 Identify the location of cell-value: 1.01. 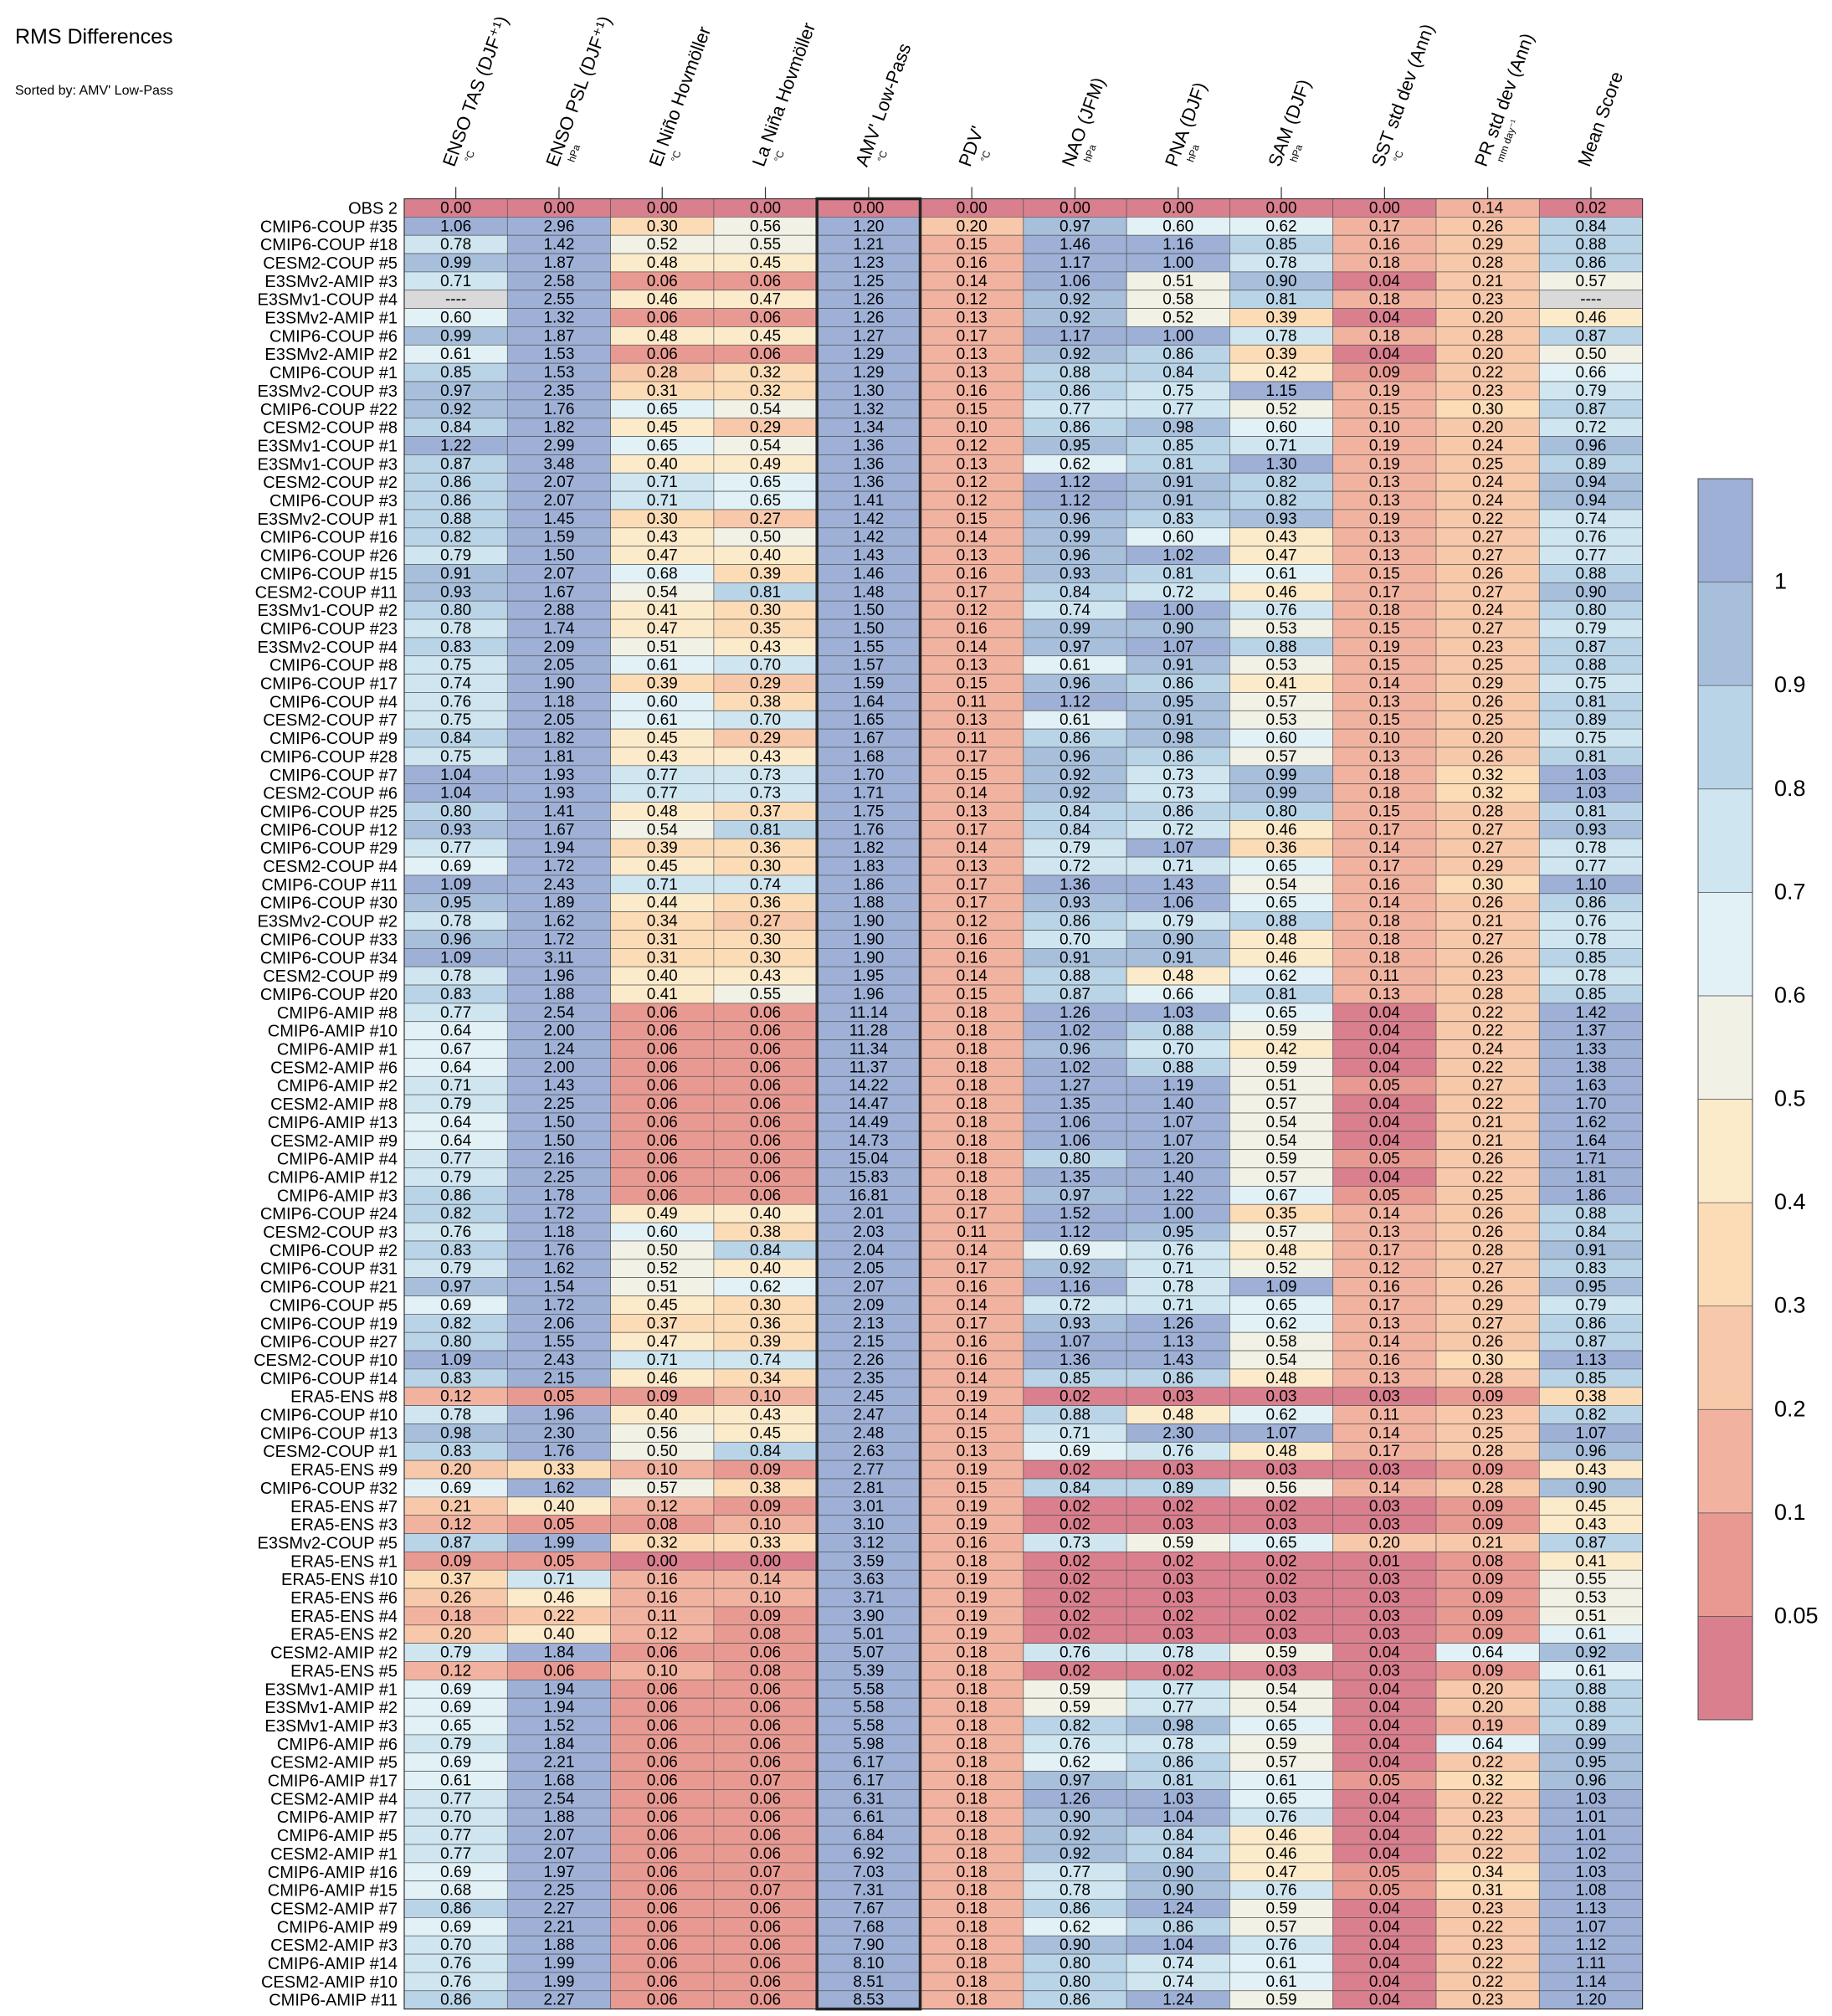
(1590, 1836).